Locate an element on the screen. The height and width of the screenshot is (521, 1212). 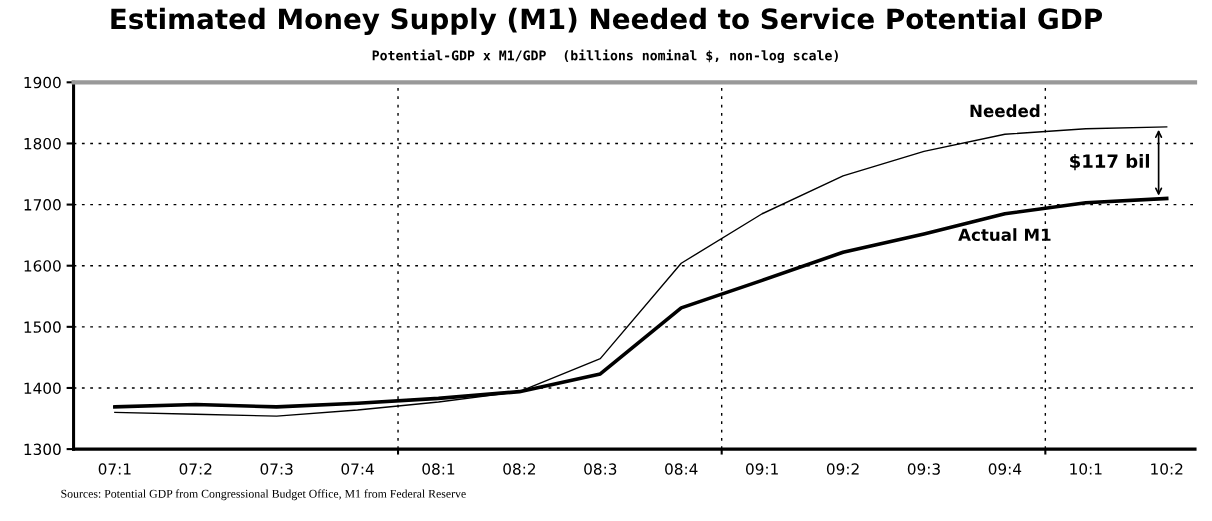
y-tick-label: 1800 is located at coordinates (42, 143).